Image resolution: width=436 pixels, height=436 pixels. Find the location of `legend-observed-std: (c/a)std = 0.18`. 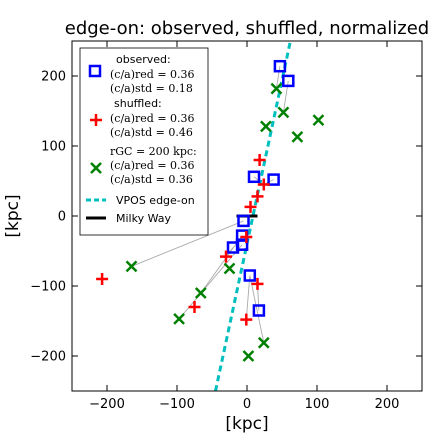

legend-observed-std: (c/a)std = 0.18 is located at coordinates (151, 88).